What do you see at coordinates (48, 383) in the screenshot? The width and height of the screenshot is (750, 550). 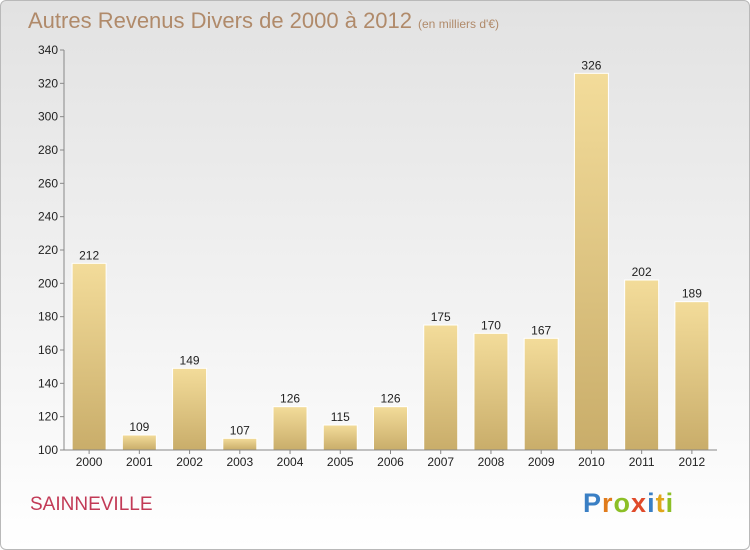 I see `y-tick-label: 140` at bounding box center [48, 383].